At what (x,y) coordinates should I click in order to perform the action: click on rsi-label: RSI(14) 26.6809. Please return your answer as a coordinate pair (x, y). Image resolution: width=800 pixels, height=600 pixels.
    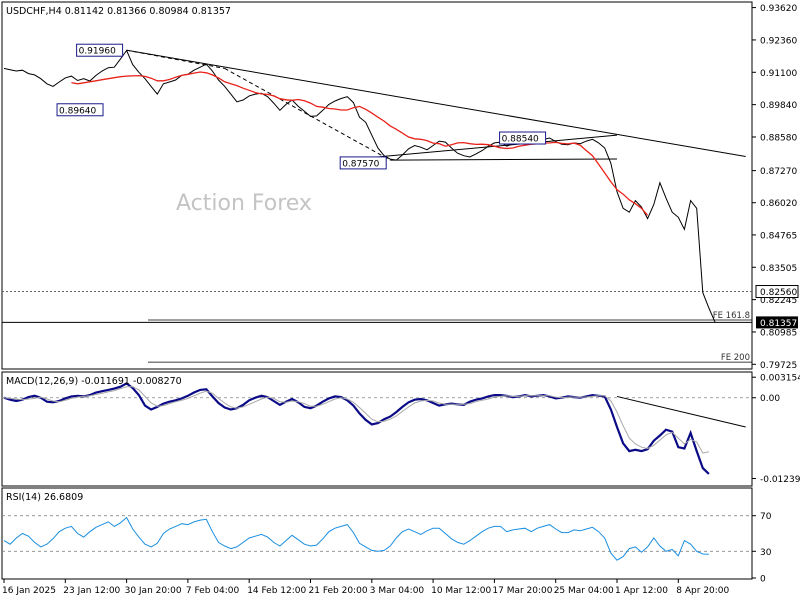
    Looking at the image, I should click on (44, 497).